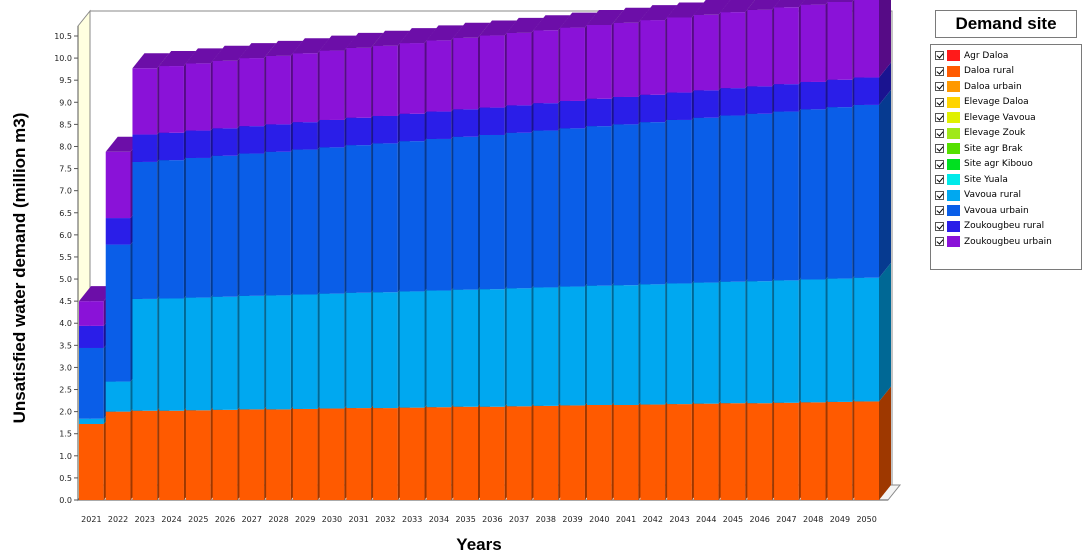 The width and height of the screenshot is (1085, 553). Describe the element at coordinates (760, 451) in the screenshot. I see `bar-segment-2046-daloa-rural` at that location.